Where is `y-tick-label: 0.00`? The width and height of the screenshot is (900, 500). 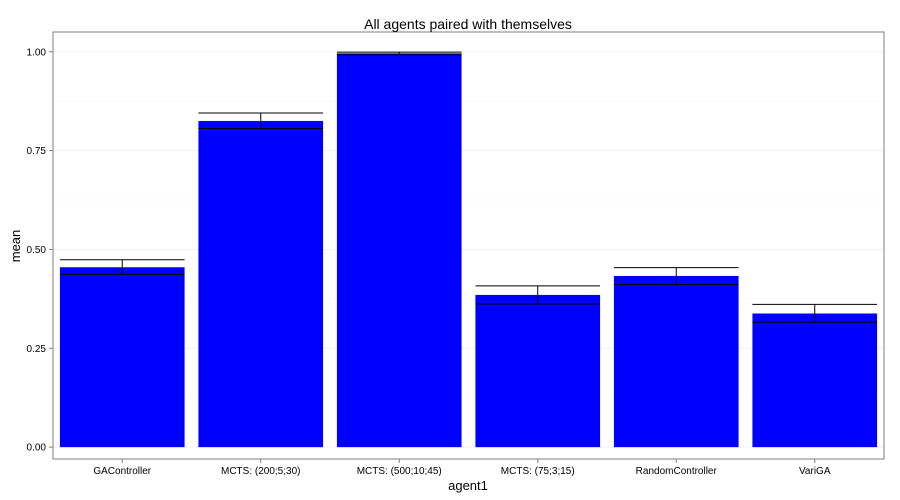
y-tick-label: 0.00 is located at coordinates (37, 448).